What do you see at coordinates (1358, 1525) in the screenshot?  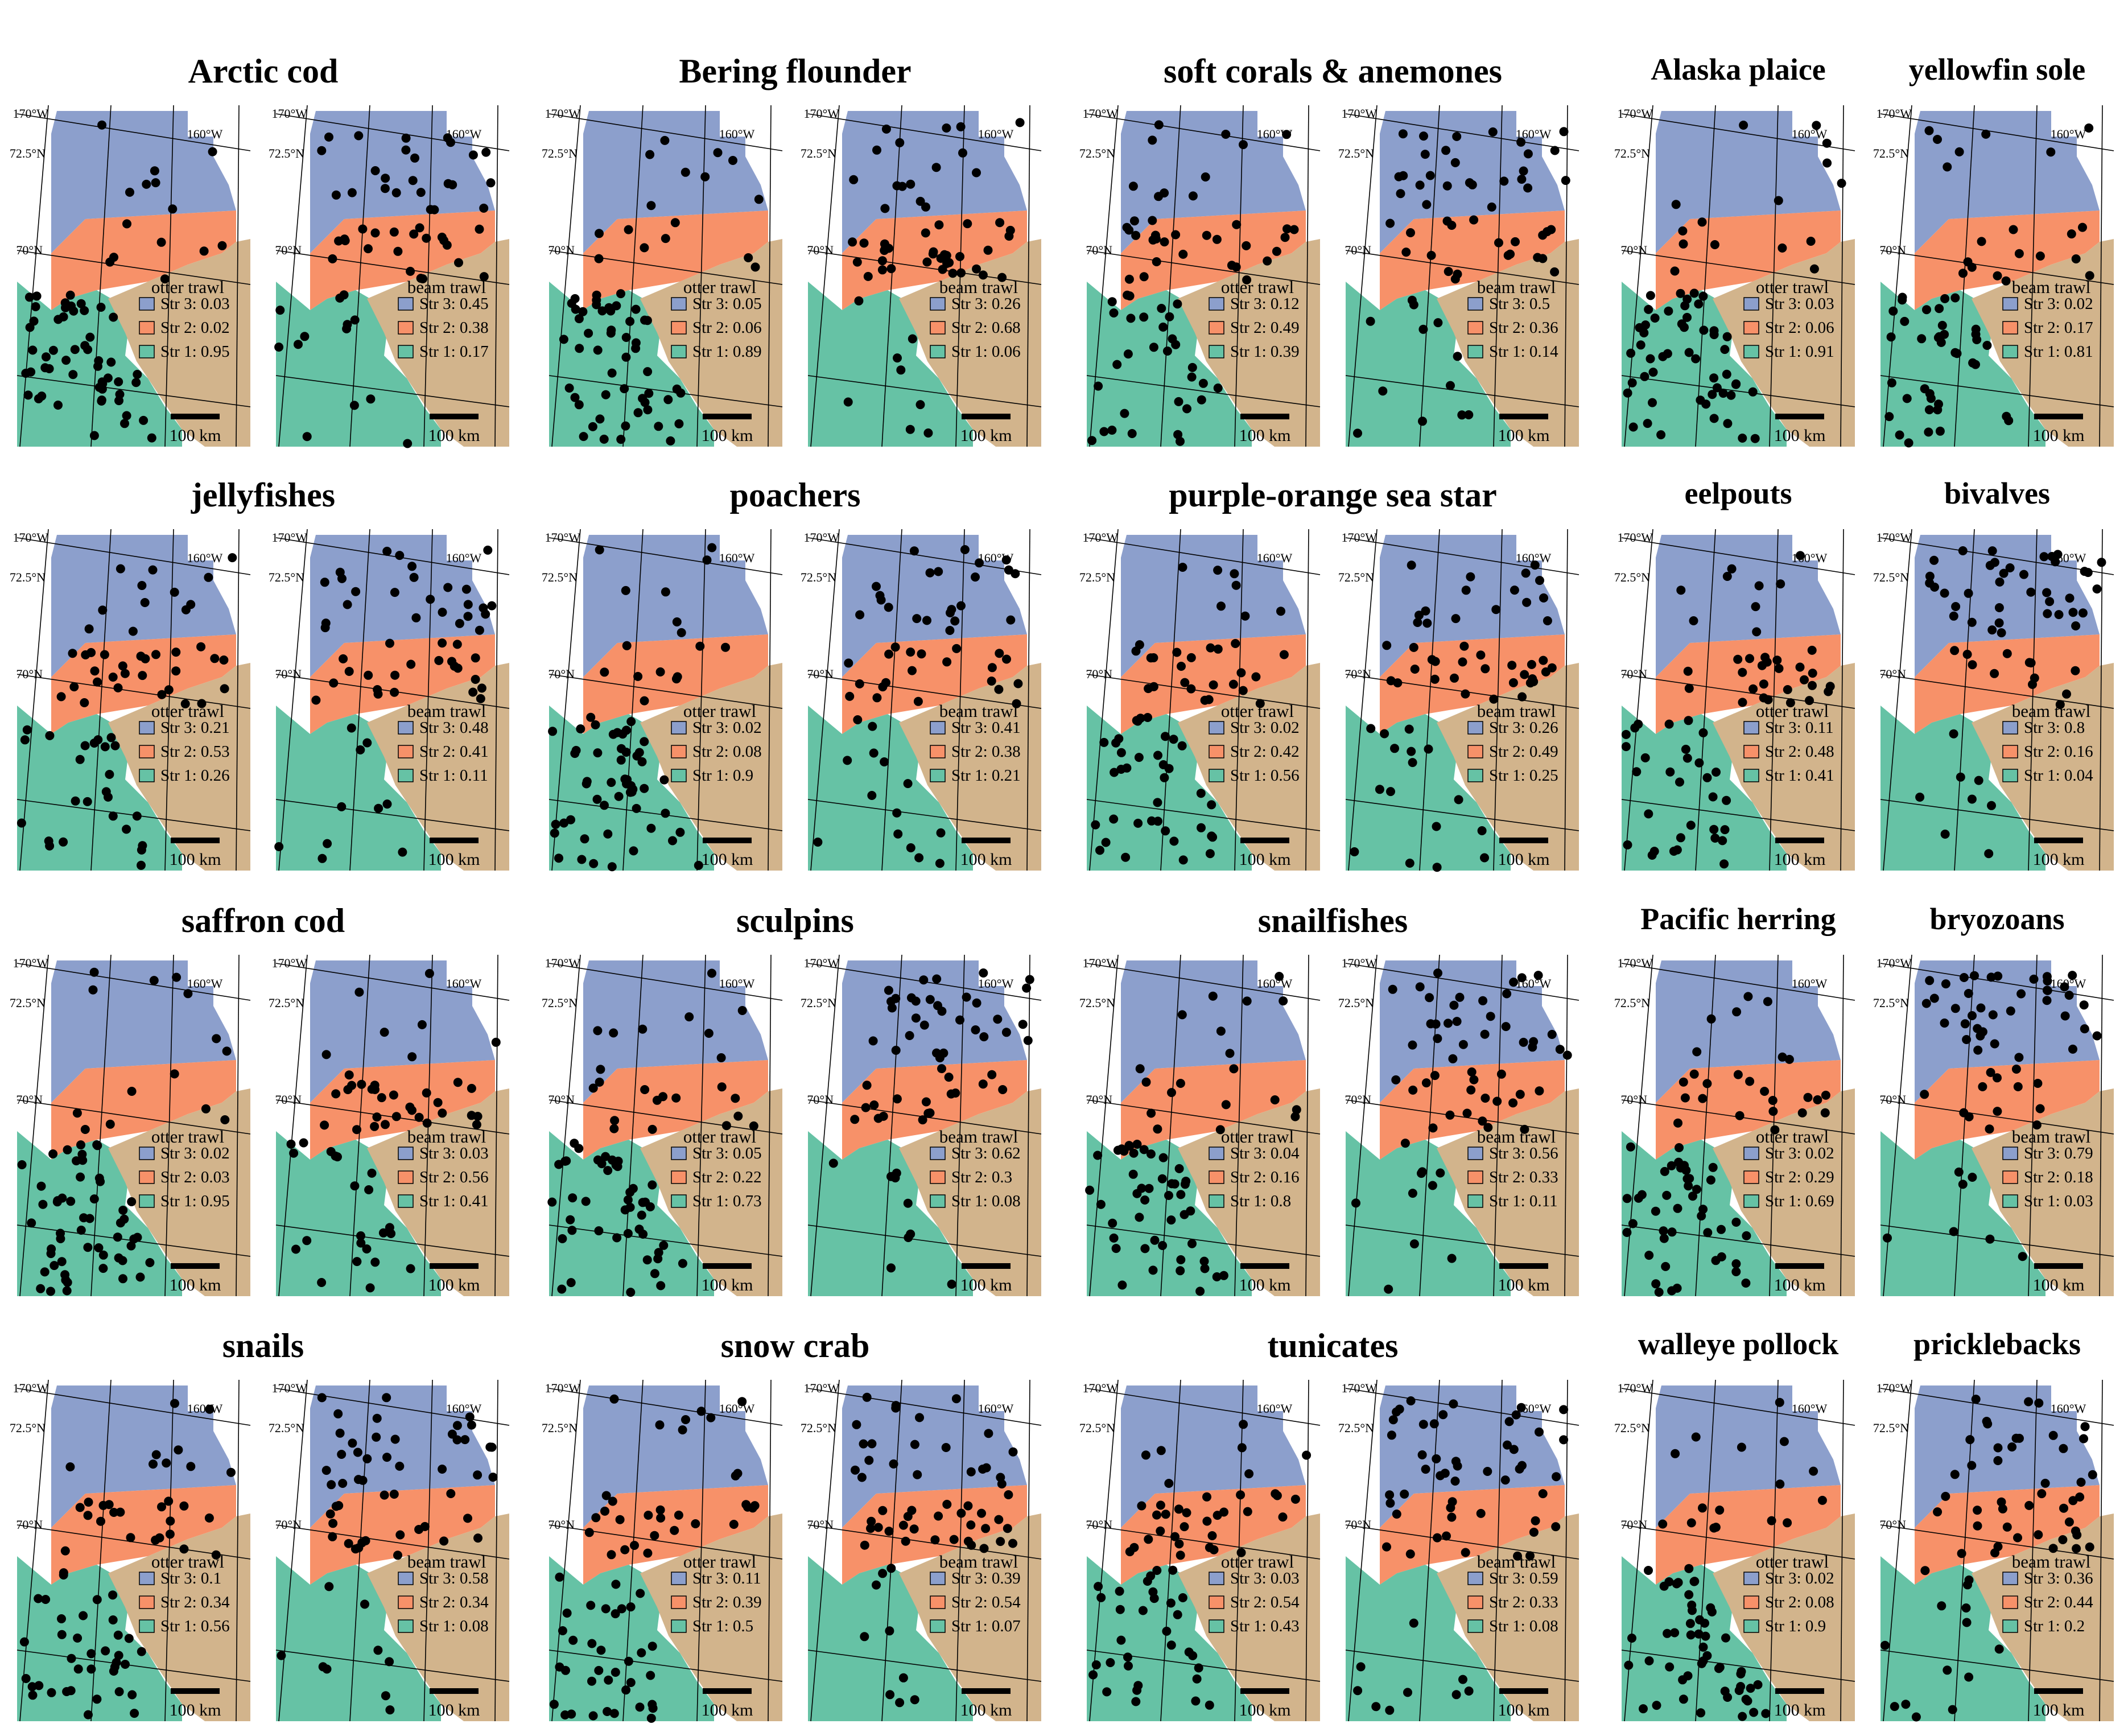 I see `lat-label-70: 70°N` at bounding box center [1358, 1525].